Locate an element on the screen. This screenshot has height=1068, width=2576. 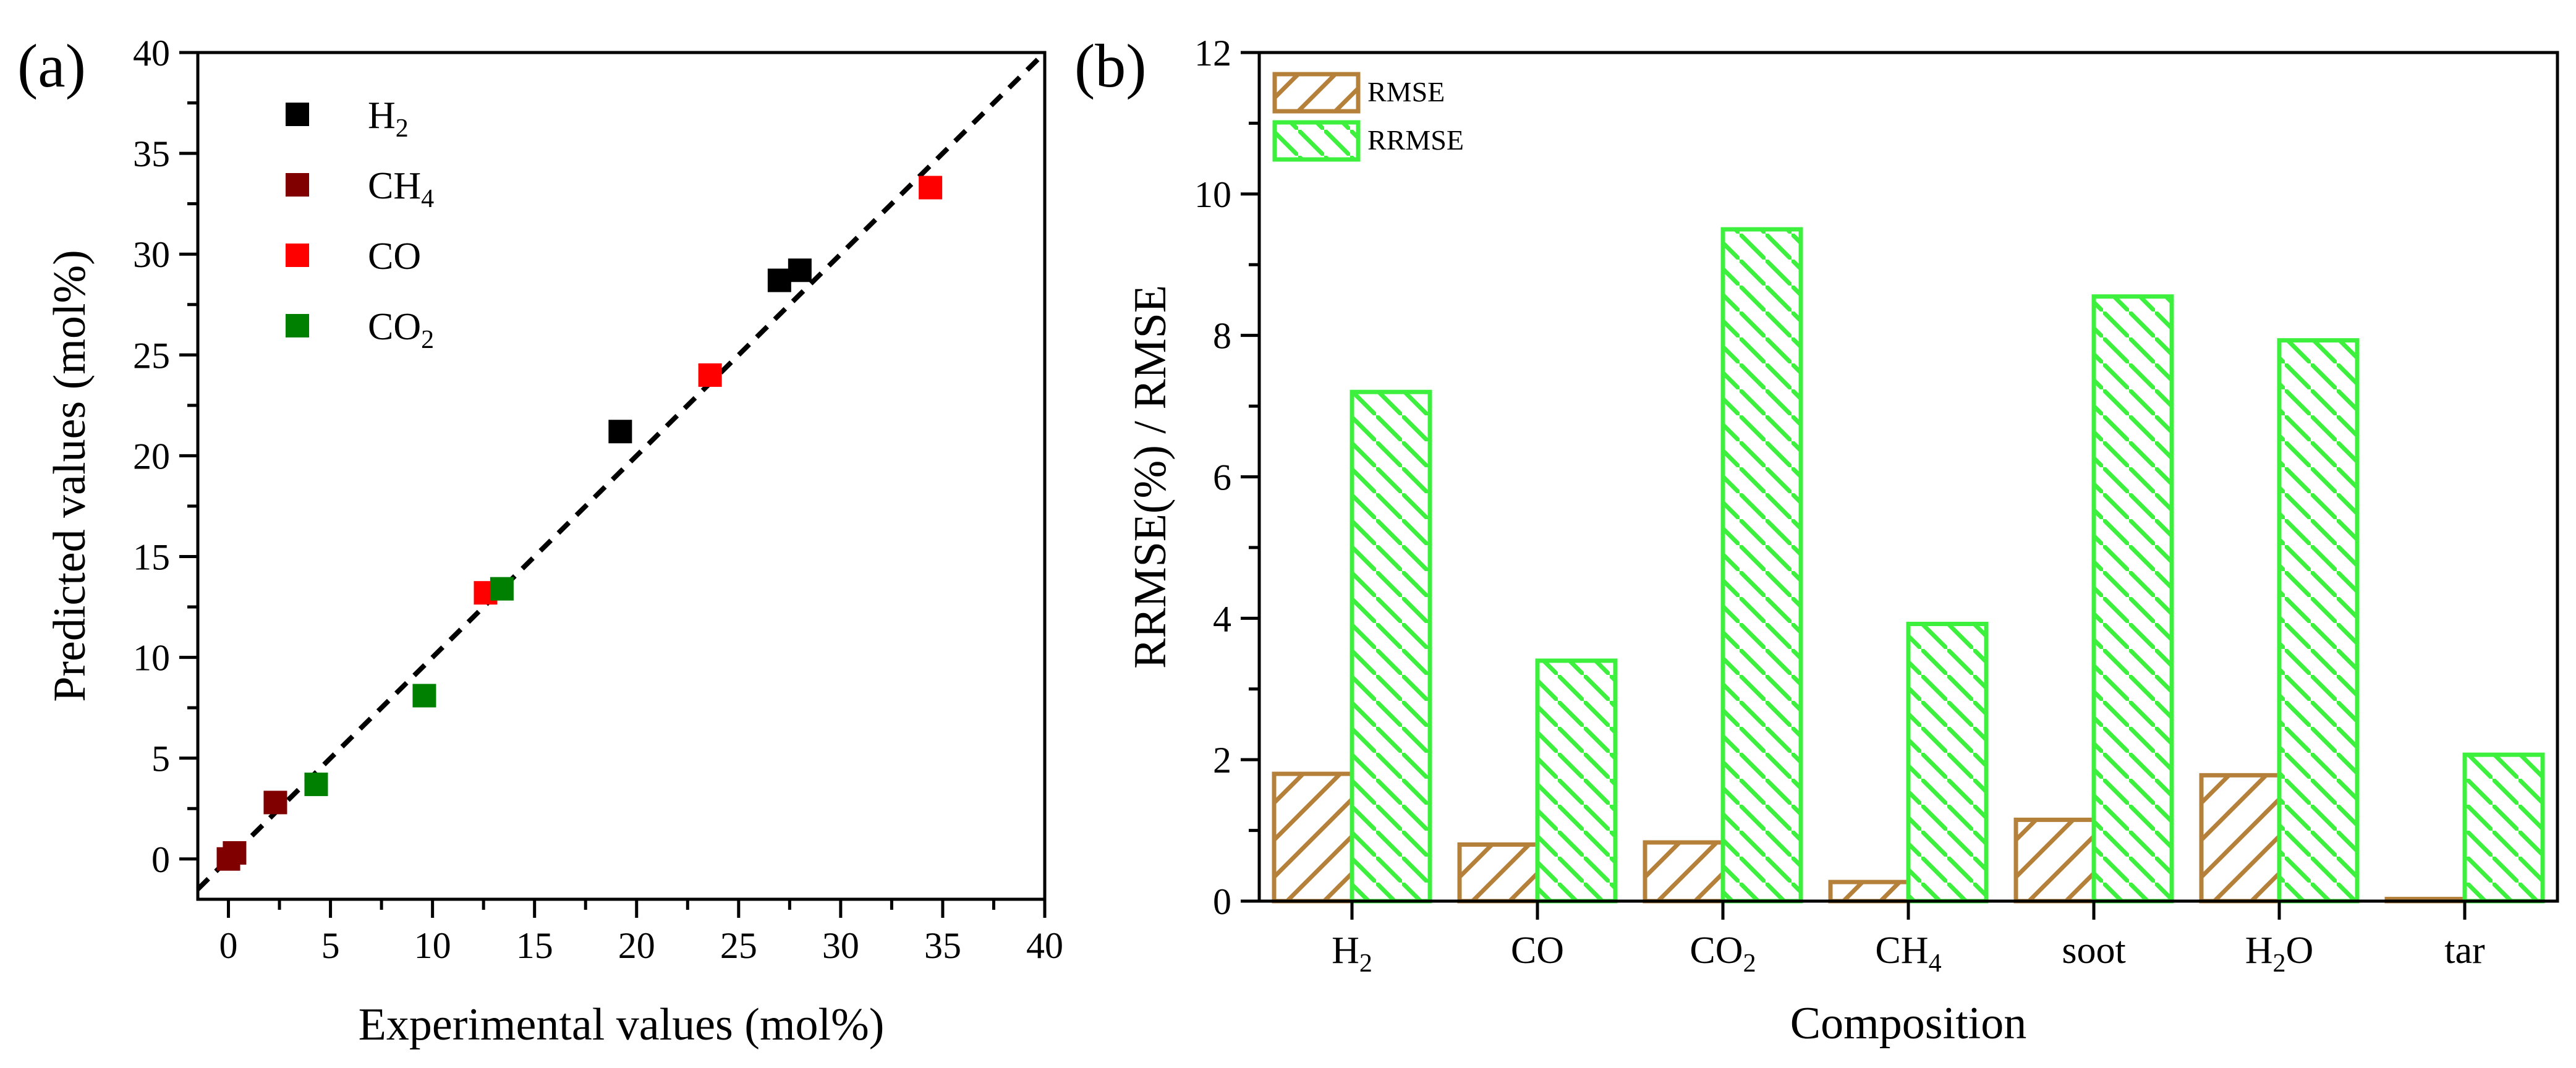
y-axis-label: RRMSE(%) / RMSE is located at coordinates (1150, 477).